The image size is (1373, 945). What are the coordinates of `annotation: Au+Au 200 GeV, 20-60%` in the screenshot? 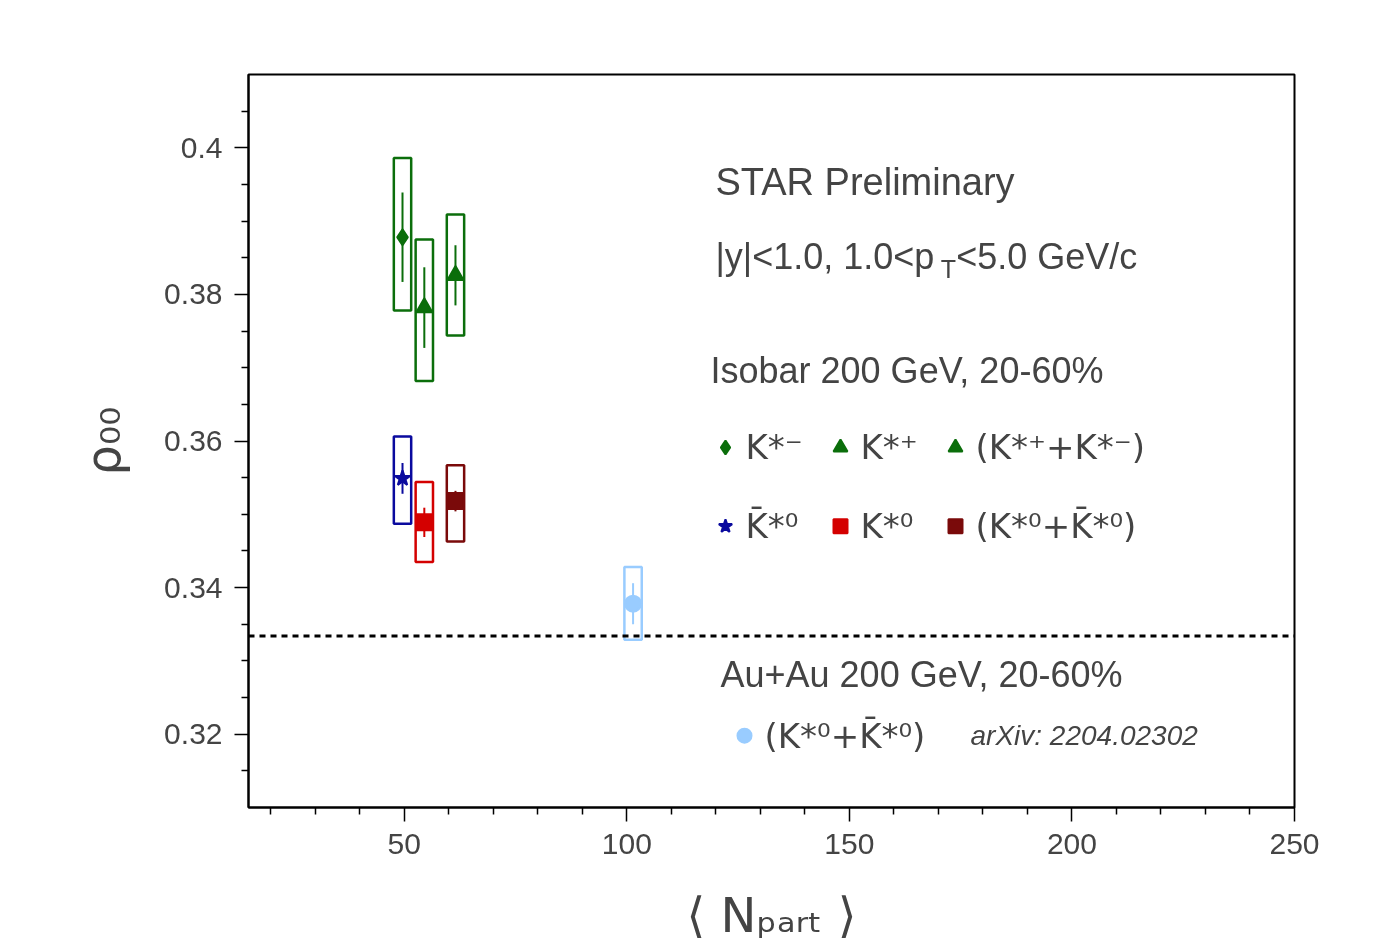 It's located at (921, 675).